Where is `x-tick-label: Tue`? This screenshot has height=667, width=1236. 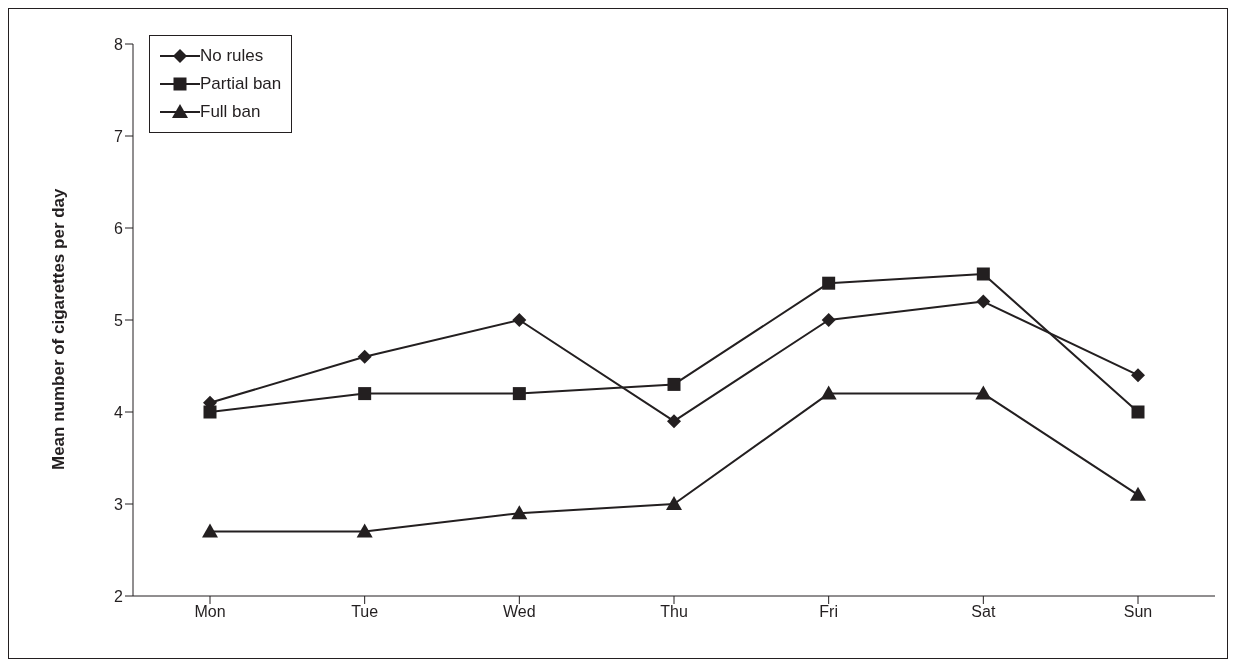
x-tick-label: Tue is located at coordinates (365, 612).